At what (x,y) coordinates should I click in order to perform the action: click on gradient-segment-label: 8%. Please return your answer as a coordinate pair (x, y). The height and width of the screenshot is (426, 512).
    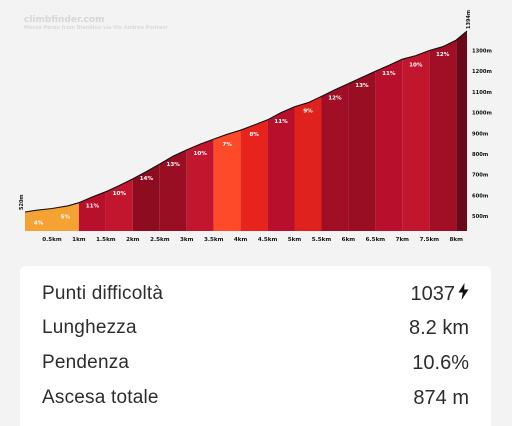
    Looking at the image, I should click on (254, 135).